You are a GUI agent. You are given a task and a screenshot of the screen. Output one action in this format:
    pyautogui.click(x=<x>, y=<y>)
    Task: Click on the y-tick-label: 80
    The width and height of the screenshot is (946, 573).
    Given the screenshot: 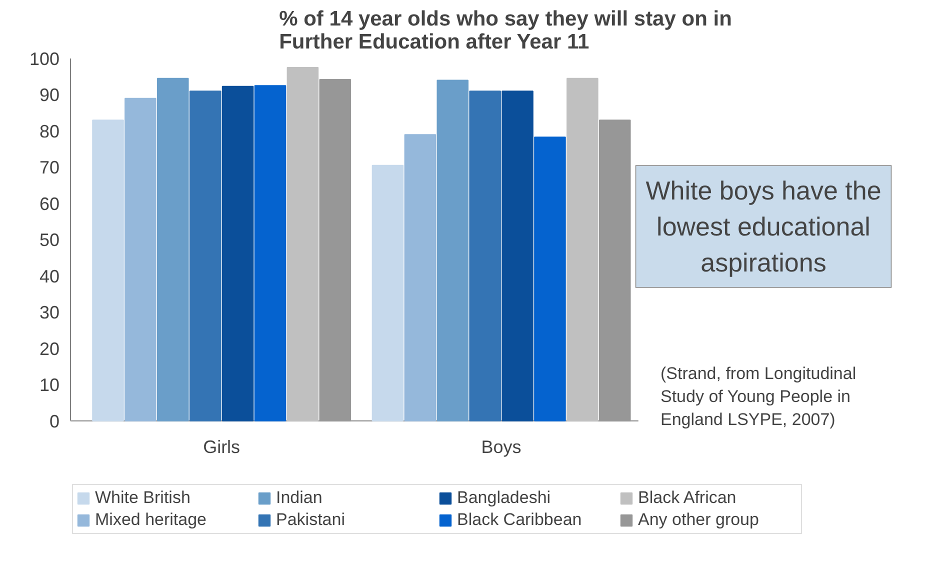 What is the action you would take?
    pyautogui.click(x=49, y=131)
    